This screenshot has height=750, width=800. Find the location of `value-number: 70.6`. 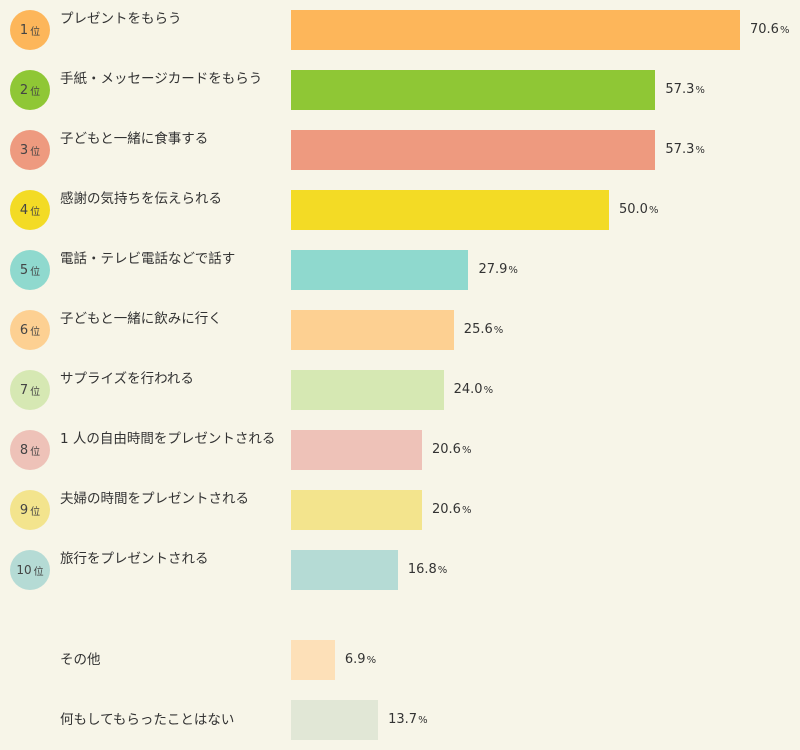

value-number: 70.6 is located at coordinates (764, 29).